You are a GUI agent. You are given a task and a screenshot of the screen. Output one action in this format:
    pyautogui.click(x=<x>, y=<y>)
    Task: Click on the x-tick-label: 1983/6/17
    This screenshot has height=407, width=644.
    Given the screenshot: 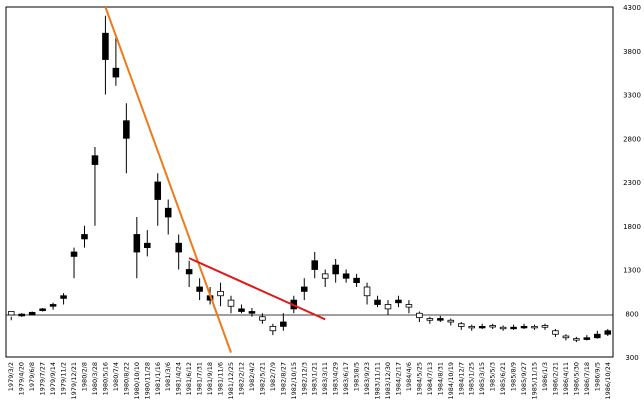 What is the action you would take?
    pyautogui.click(x=346, y=378)
    